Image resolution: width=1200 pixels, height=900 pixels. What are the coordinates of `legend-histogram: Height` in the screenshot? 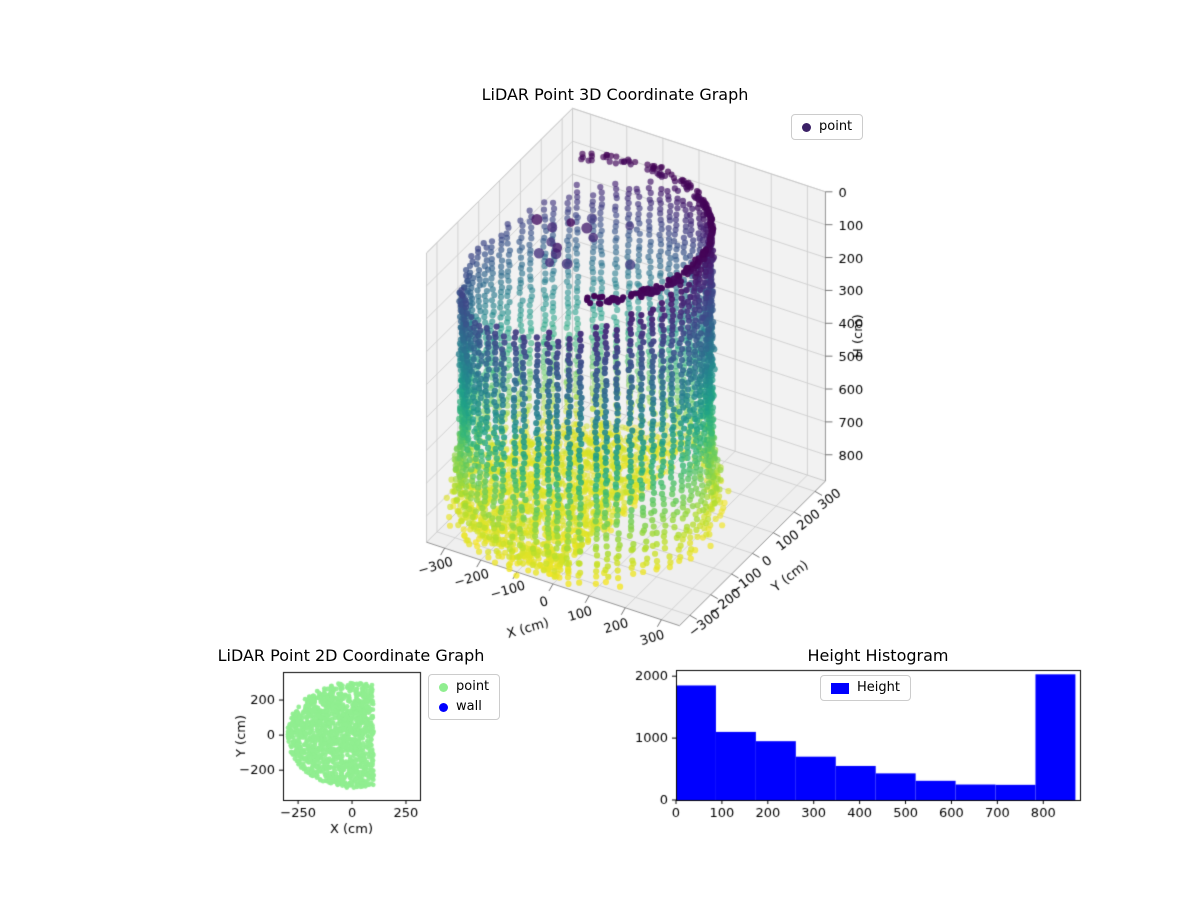 It's located at (865, 688).